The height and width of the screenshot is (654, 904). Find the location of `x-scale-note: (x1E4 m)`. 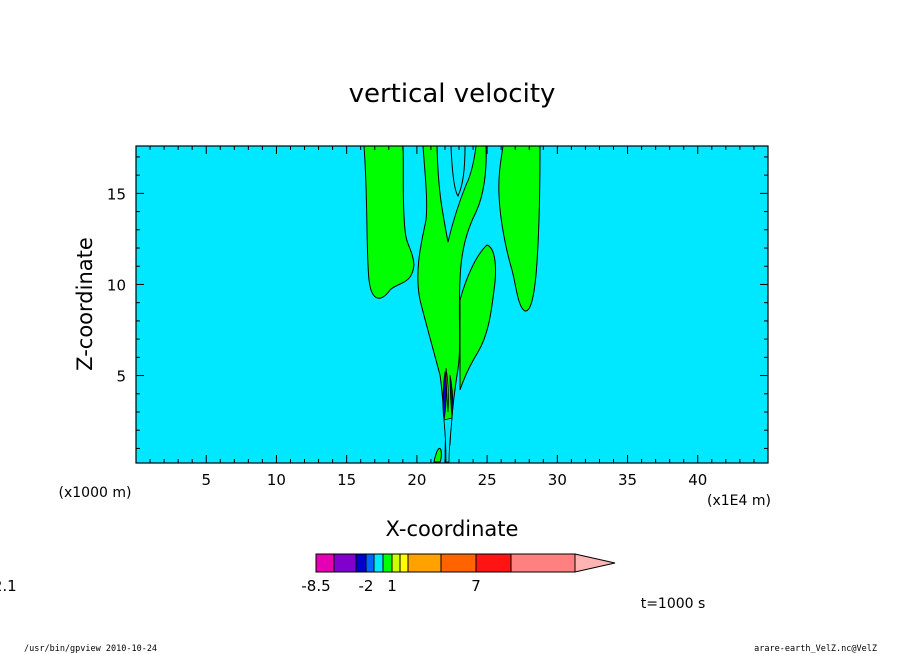

x-scale-note: (x1E4 m) is located at coordinates (739, 501).